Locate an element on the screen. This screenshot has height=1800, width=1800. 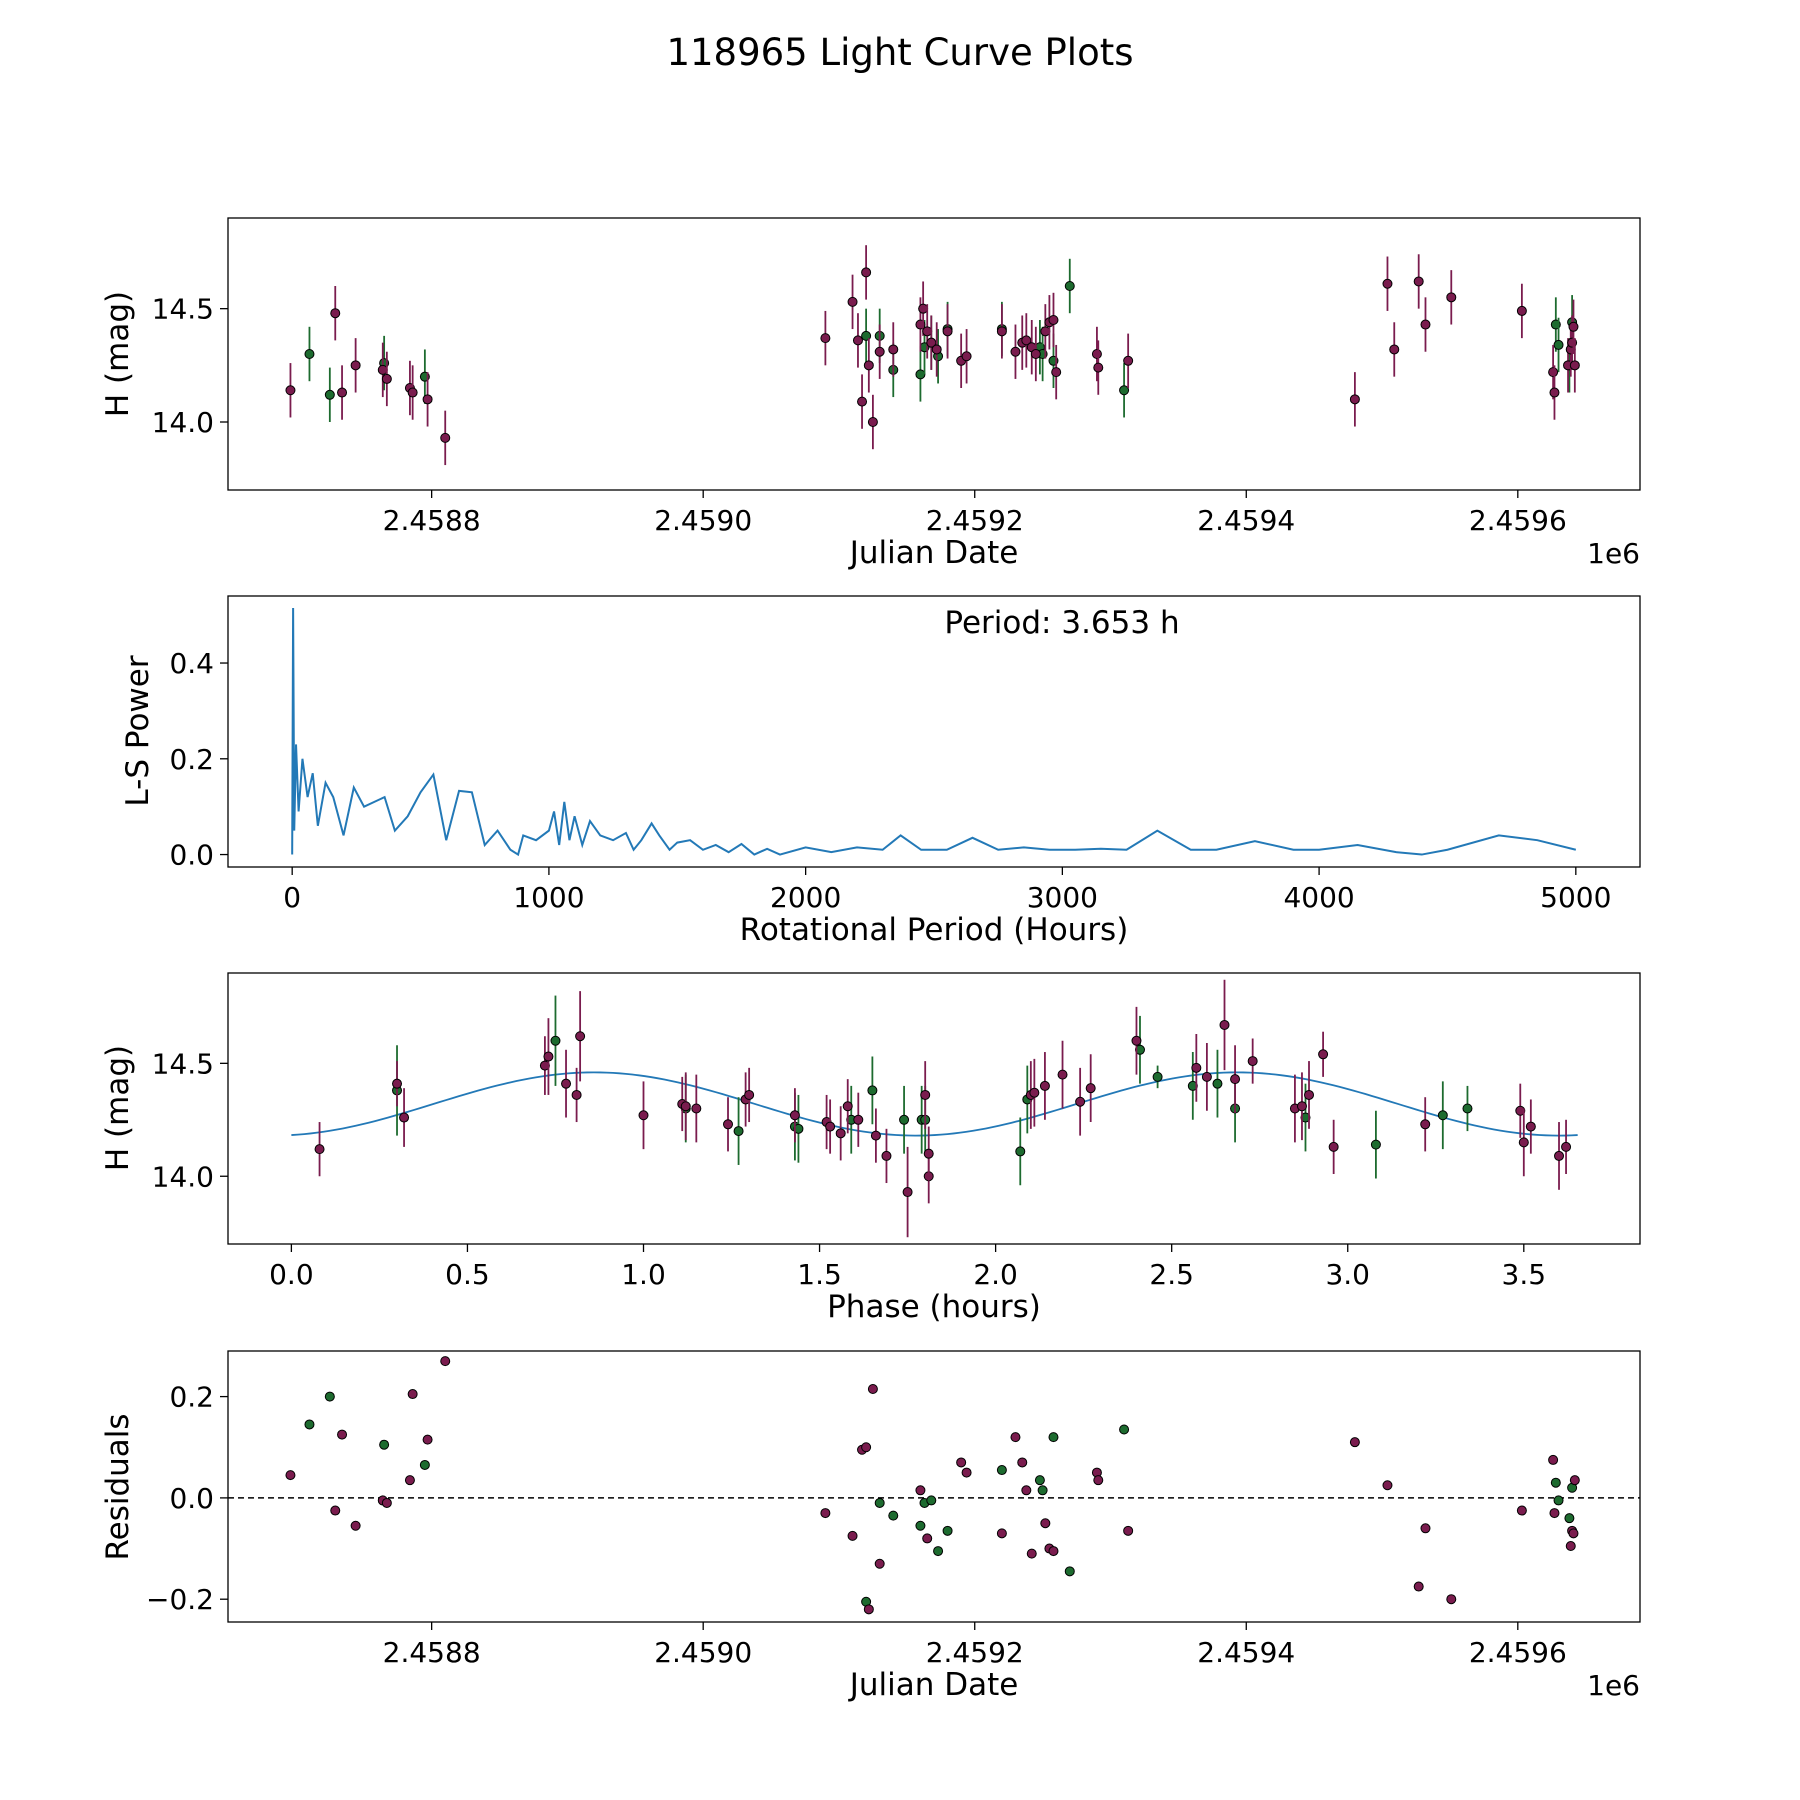
fit-curve is located at coordinates (934, 1104).